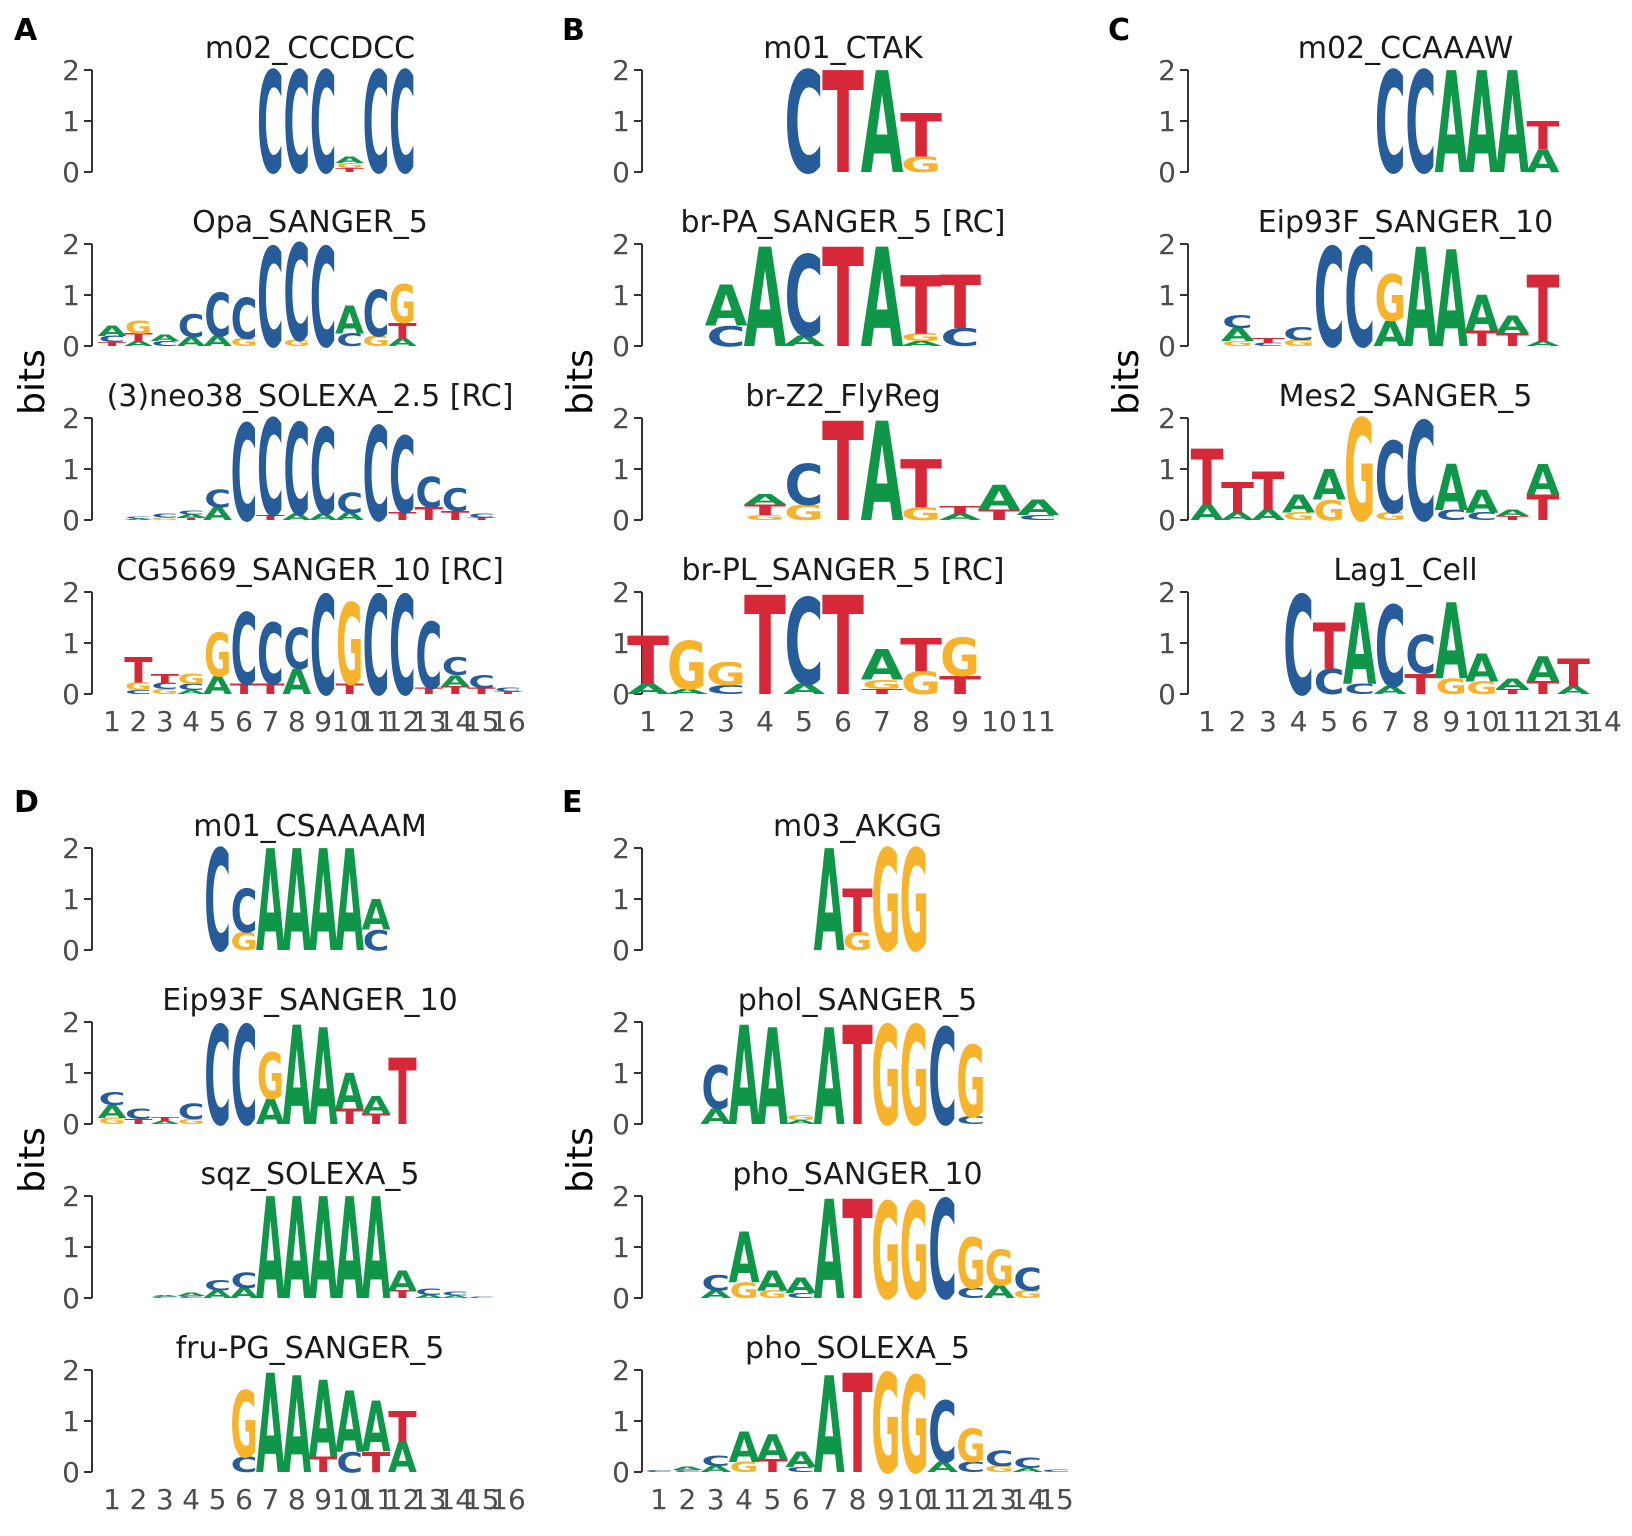 This screenshot has height=1536, width=1632. Describe the element at coordinates (857, 1174) in the screenshot. I see `logo-title: pho_SANGER_10` at that location.